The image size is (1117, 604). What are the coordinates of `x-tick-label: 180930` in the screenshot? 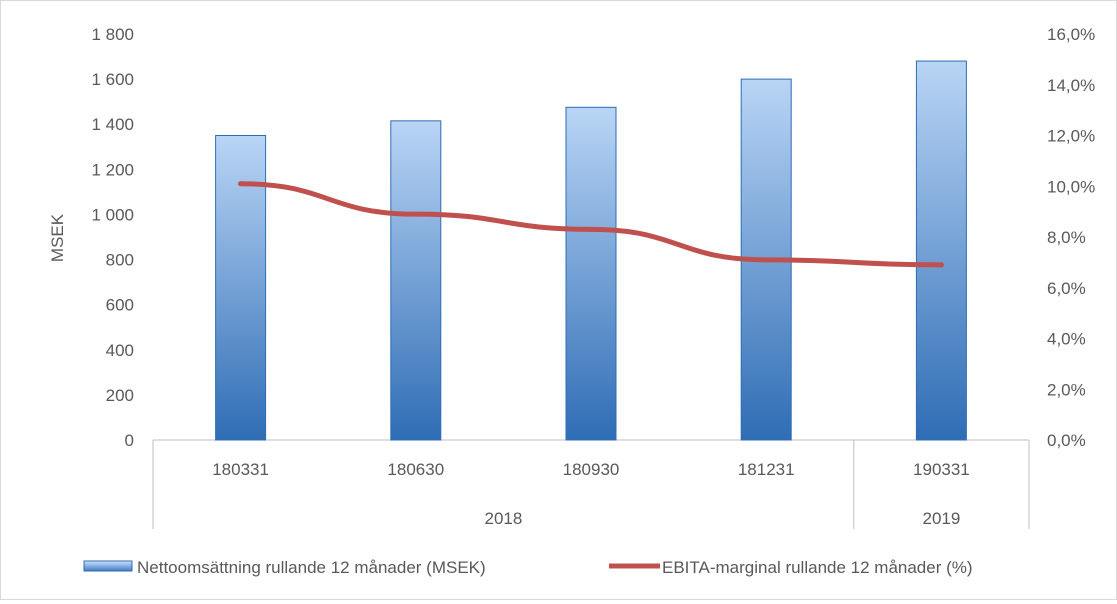 It's located at (591, 469).